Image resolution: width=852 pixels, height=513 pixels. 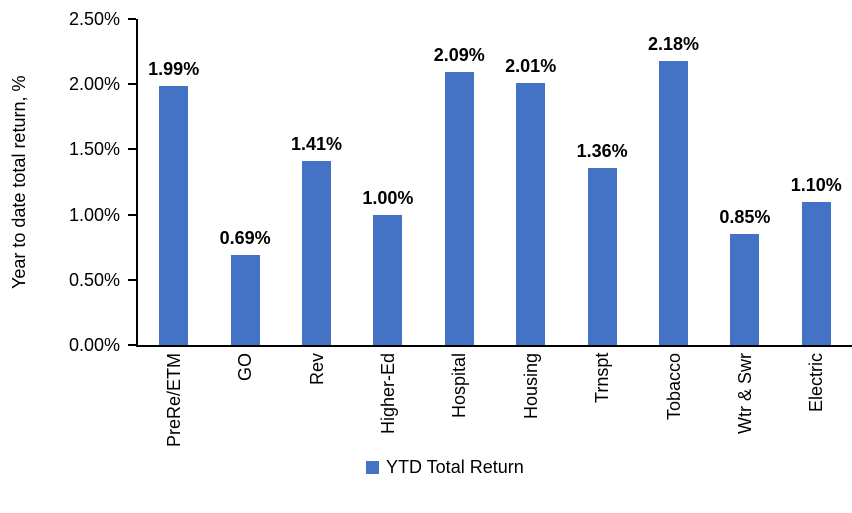 I want to click on legend-label: YTD Total Return, so click(x=455, y=467).